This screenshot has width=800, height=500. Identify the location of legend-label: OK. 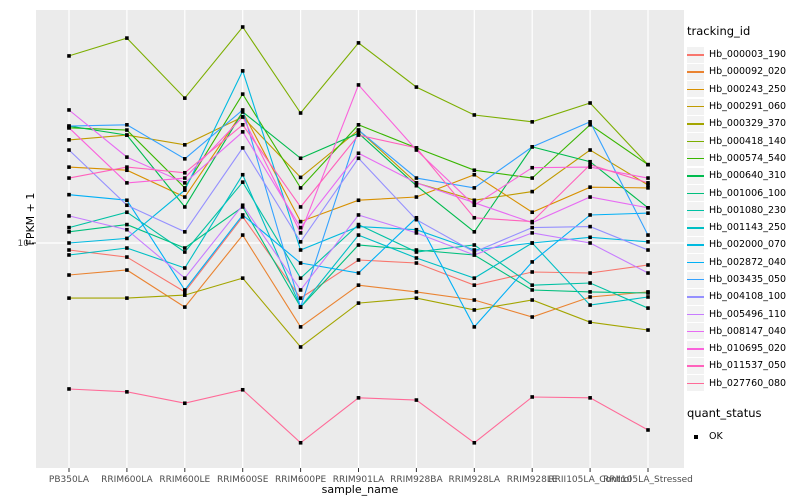
(716, 437).